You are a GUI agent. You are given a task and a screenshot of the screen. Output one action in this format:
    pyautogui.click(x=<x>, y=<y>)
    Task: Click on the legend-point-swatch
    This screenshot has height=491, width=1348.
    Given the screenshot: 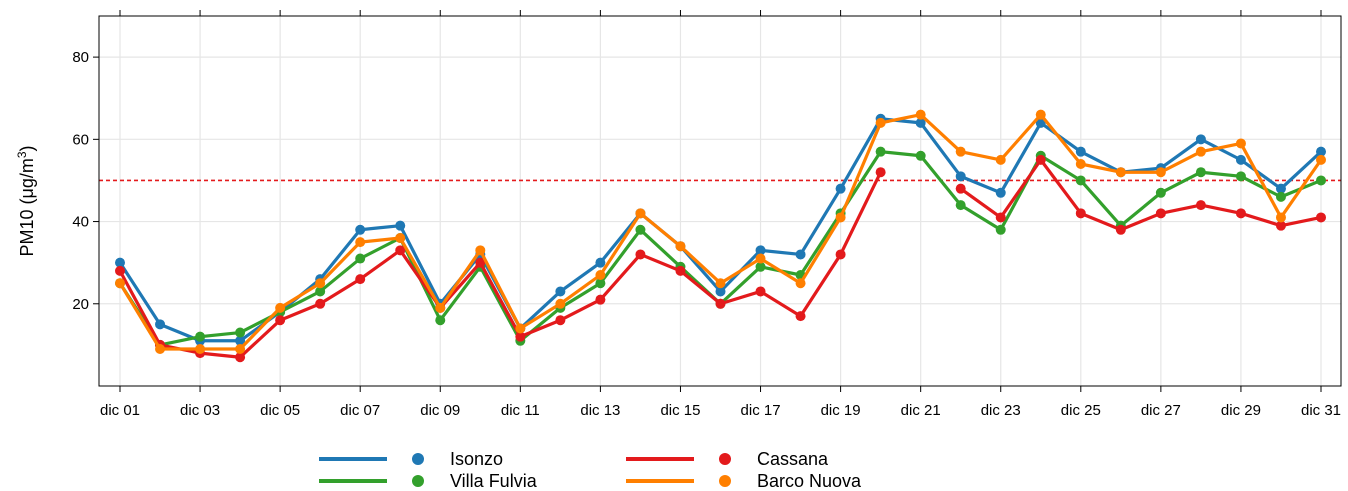 What is the action you would take?
    pyautogui.click(x=725, y=481)
    